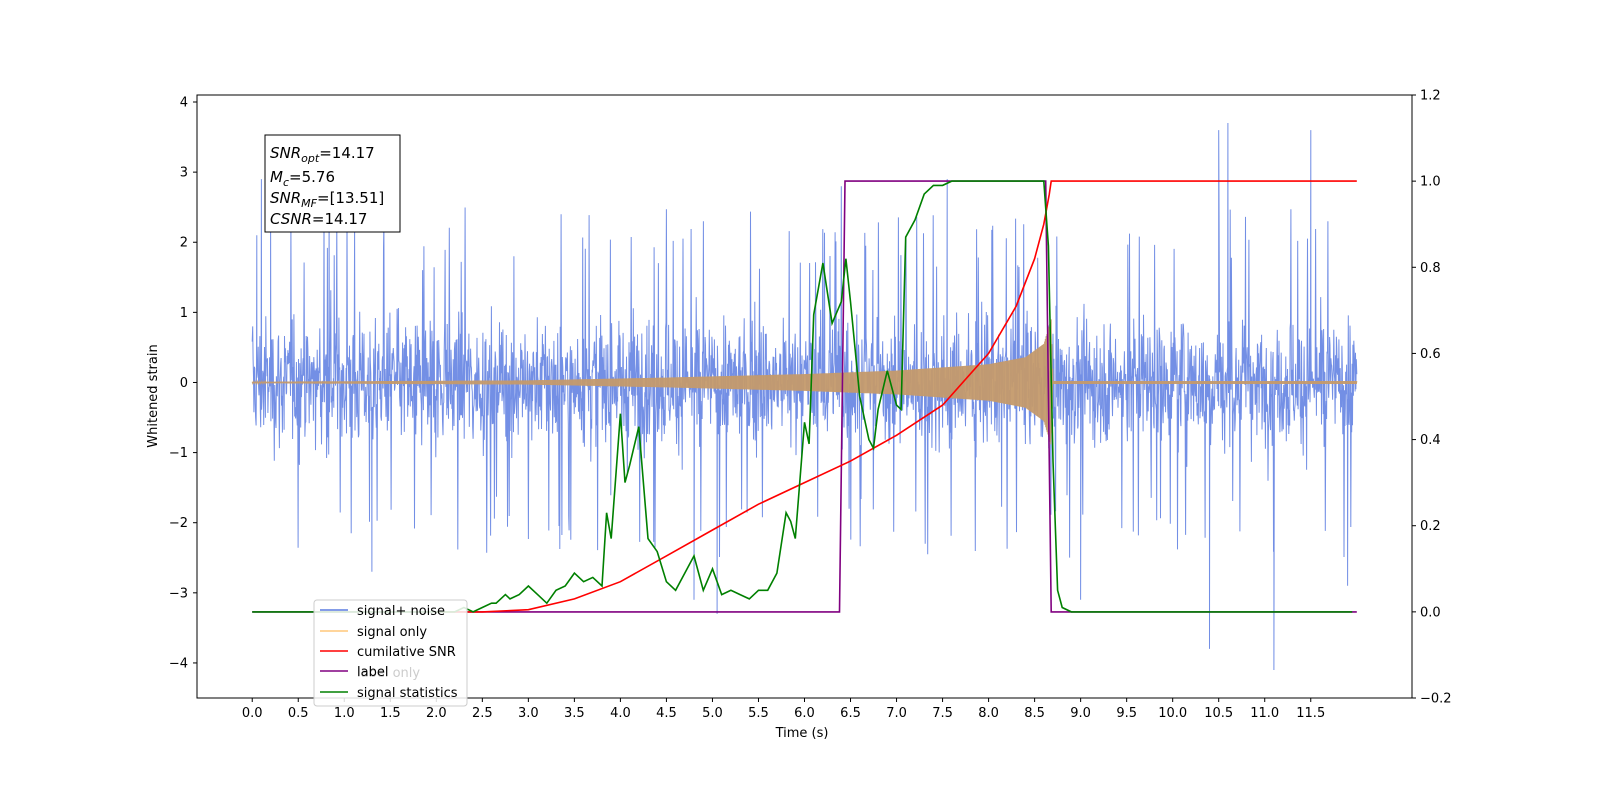  I want to click on x-tick-label: 1.0, so click(344, 713).